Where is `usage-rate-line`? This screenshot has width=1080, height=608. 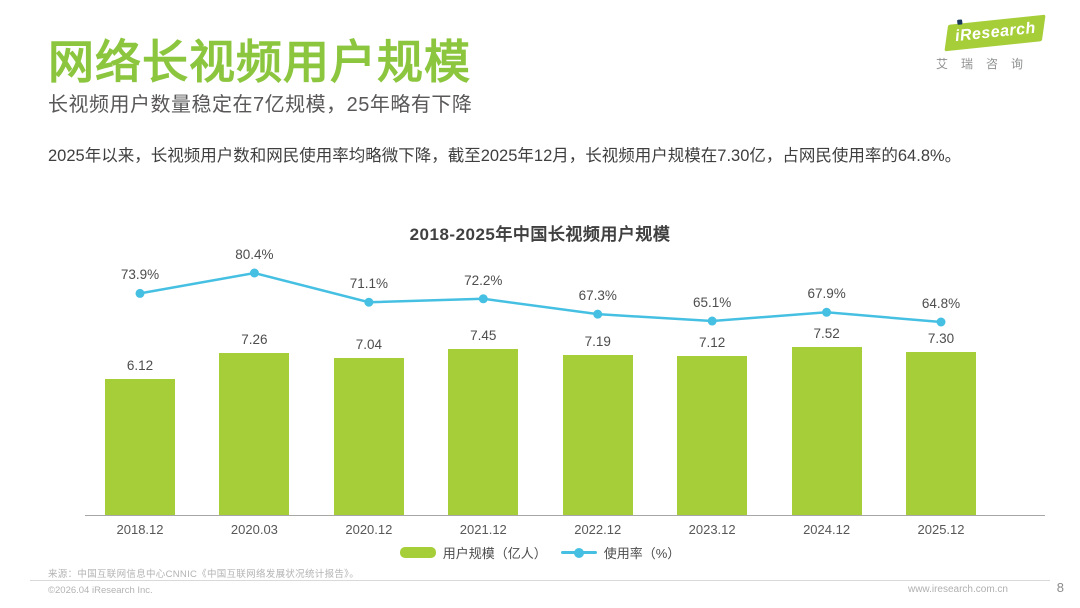 usage-rate-line is located at coordinates (540, 297).